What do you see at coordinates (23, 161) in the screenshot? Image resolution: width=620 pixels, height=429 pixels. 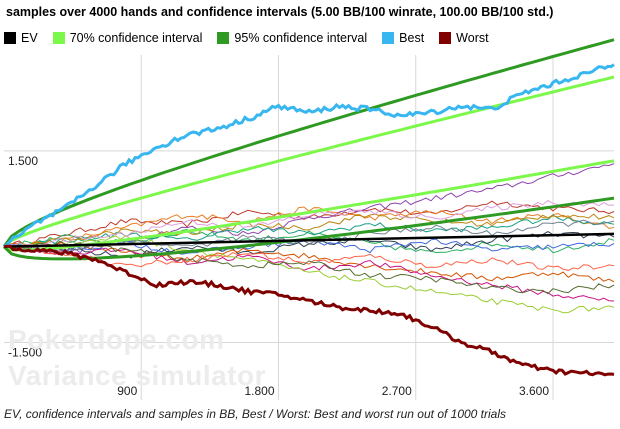 I see `y-tick-label: 1.500` at bounding box center [23, 161].